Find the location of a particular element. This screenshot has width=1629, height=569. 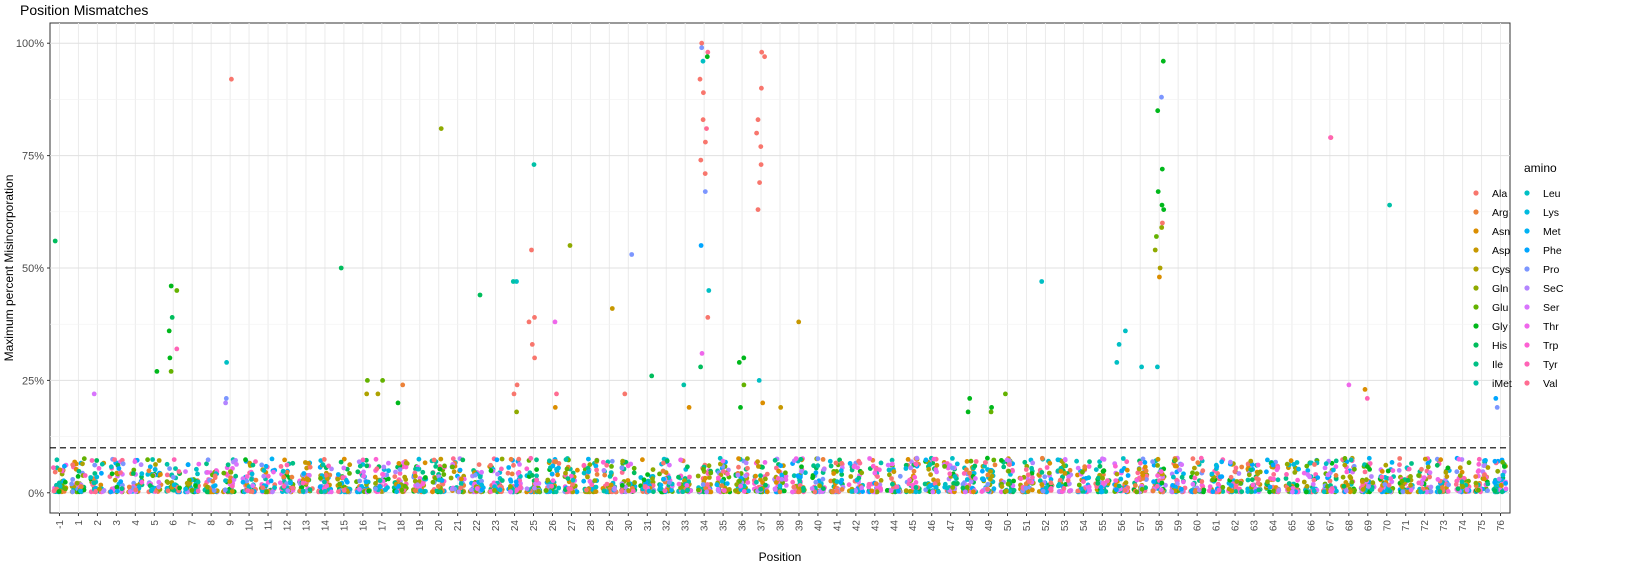

x-tick-label: 9 is located at coordinates (231, 523).